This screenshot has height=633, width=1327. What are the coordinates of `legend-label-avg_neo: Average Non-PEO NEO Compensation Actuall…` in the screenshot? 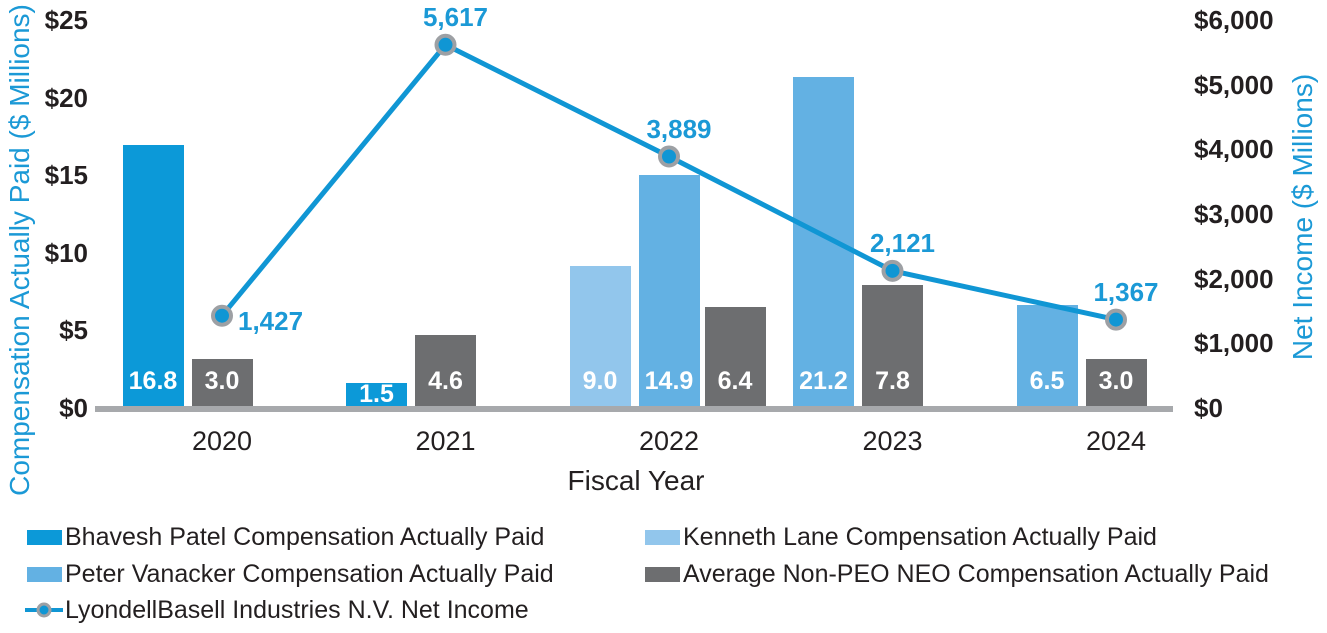 It's located at (976, 574).